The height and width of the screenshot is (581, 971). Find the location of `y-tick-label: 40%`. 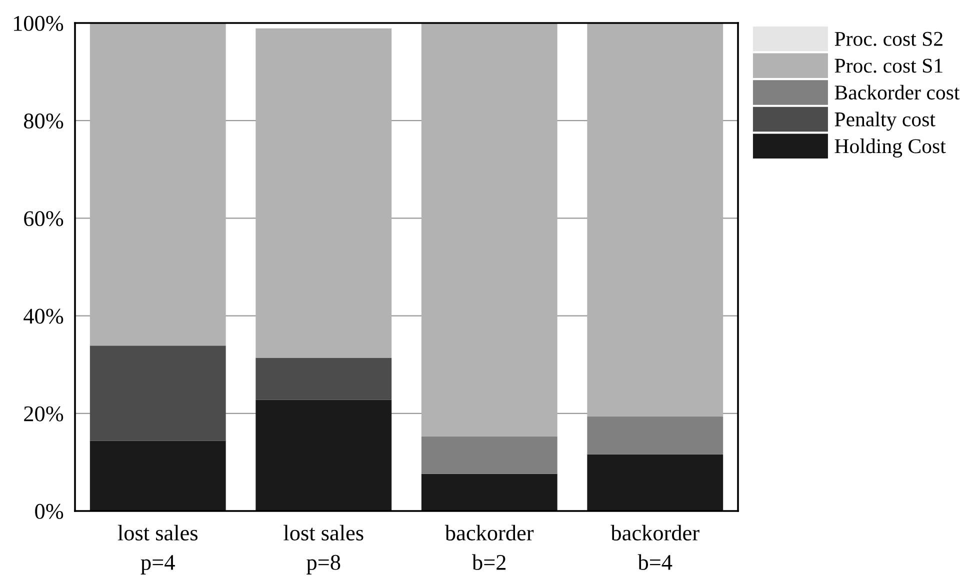

y-tick-label: 40% is located at coordinates (44, 316).